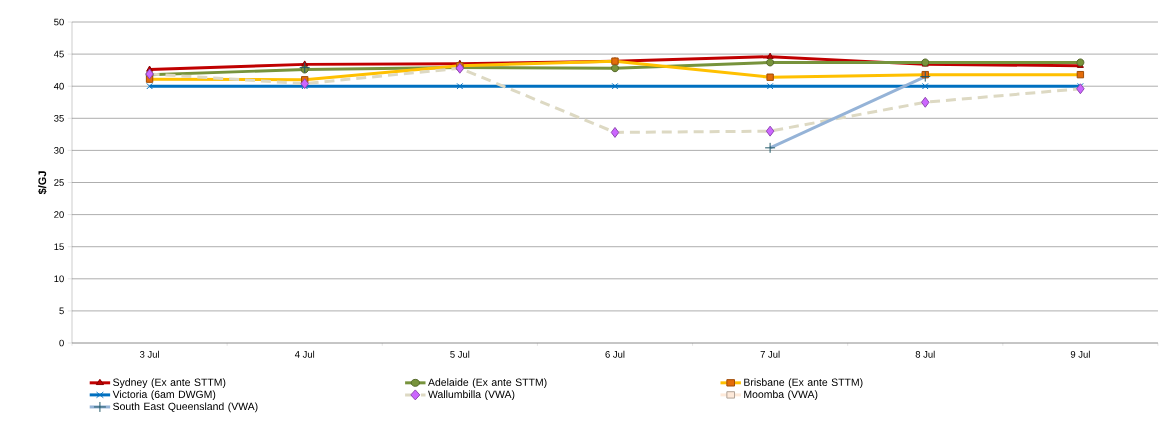  What do you see at coordinates (460, 354) in the screenshot?
I see `x-tick-label: 5 Jul` at bounding box center [460, 354].